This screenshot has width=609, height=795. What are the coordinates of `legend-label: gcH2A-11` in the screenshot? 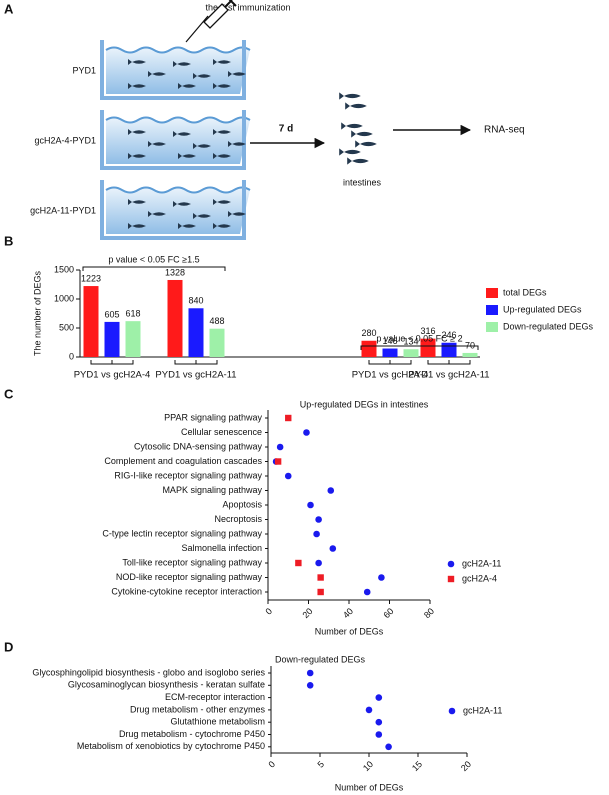 It's located at (481, 563).